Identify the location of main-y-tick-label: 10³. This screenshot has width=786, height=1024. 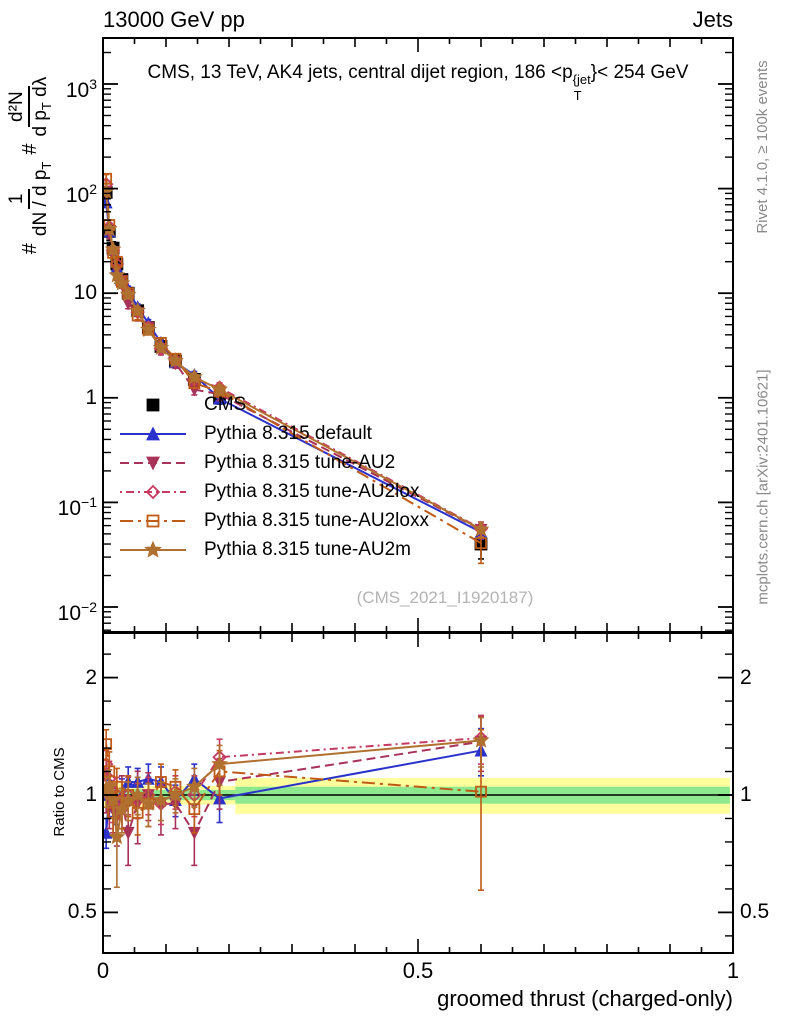
(81, 89).